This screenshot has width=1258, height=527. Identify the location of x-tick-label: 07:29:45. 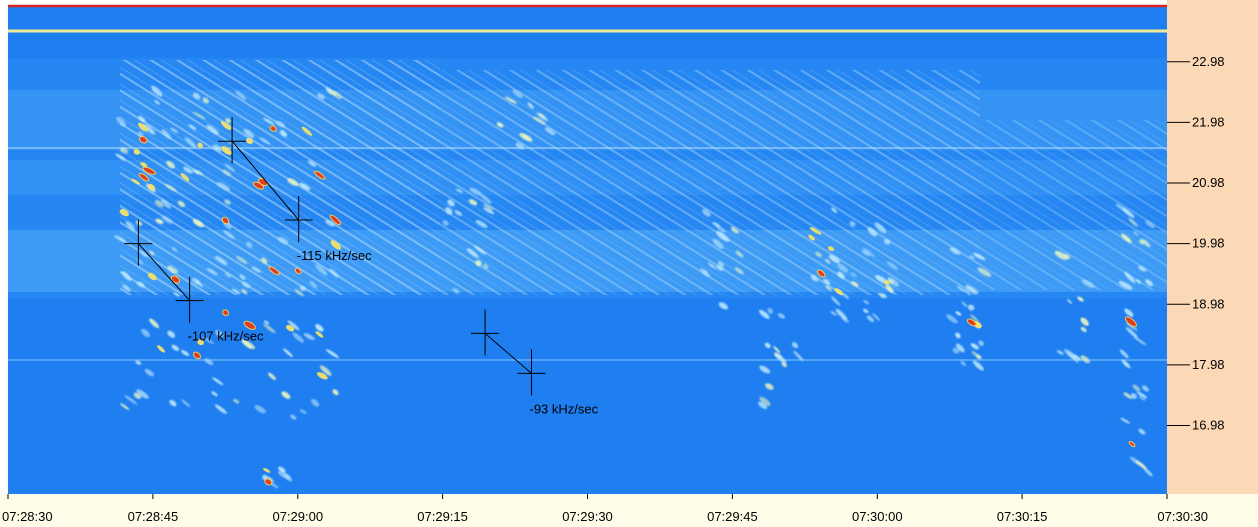
(732, 516).